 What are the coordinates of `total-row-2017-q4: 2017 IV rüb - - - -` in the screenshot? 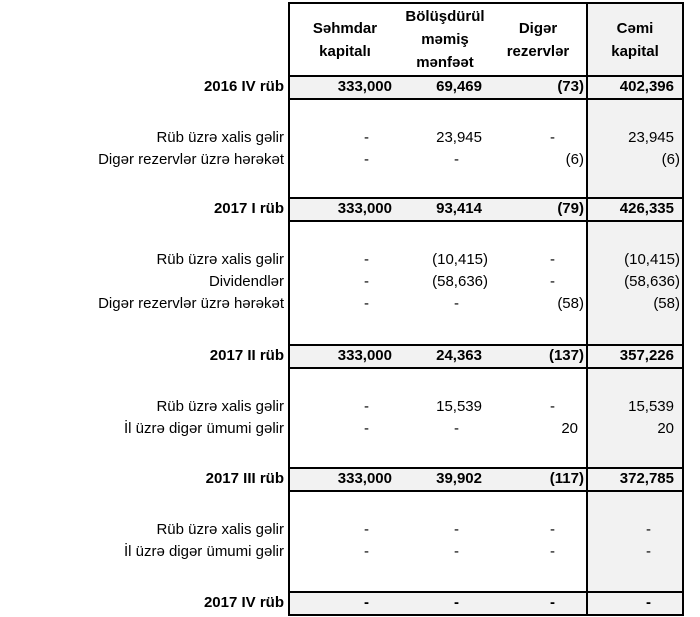 It's located at (342, 604).